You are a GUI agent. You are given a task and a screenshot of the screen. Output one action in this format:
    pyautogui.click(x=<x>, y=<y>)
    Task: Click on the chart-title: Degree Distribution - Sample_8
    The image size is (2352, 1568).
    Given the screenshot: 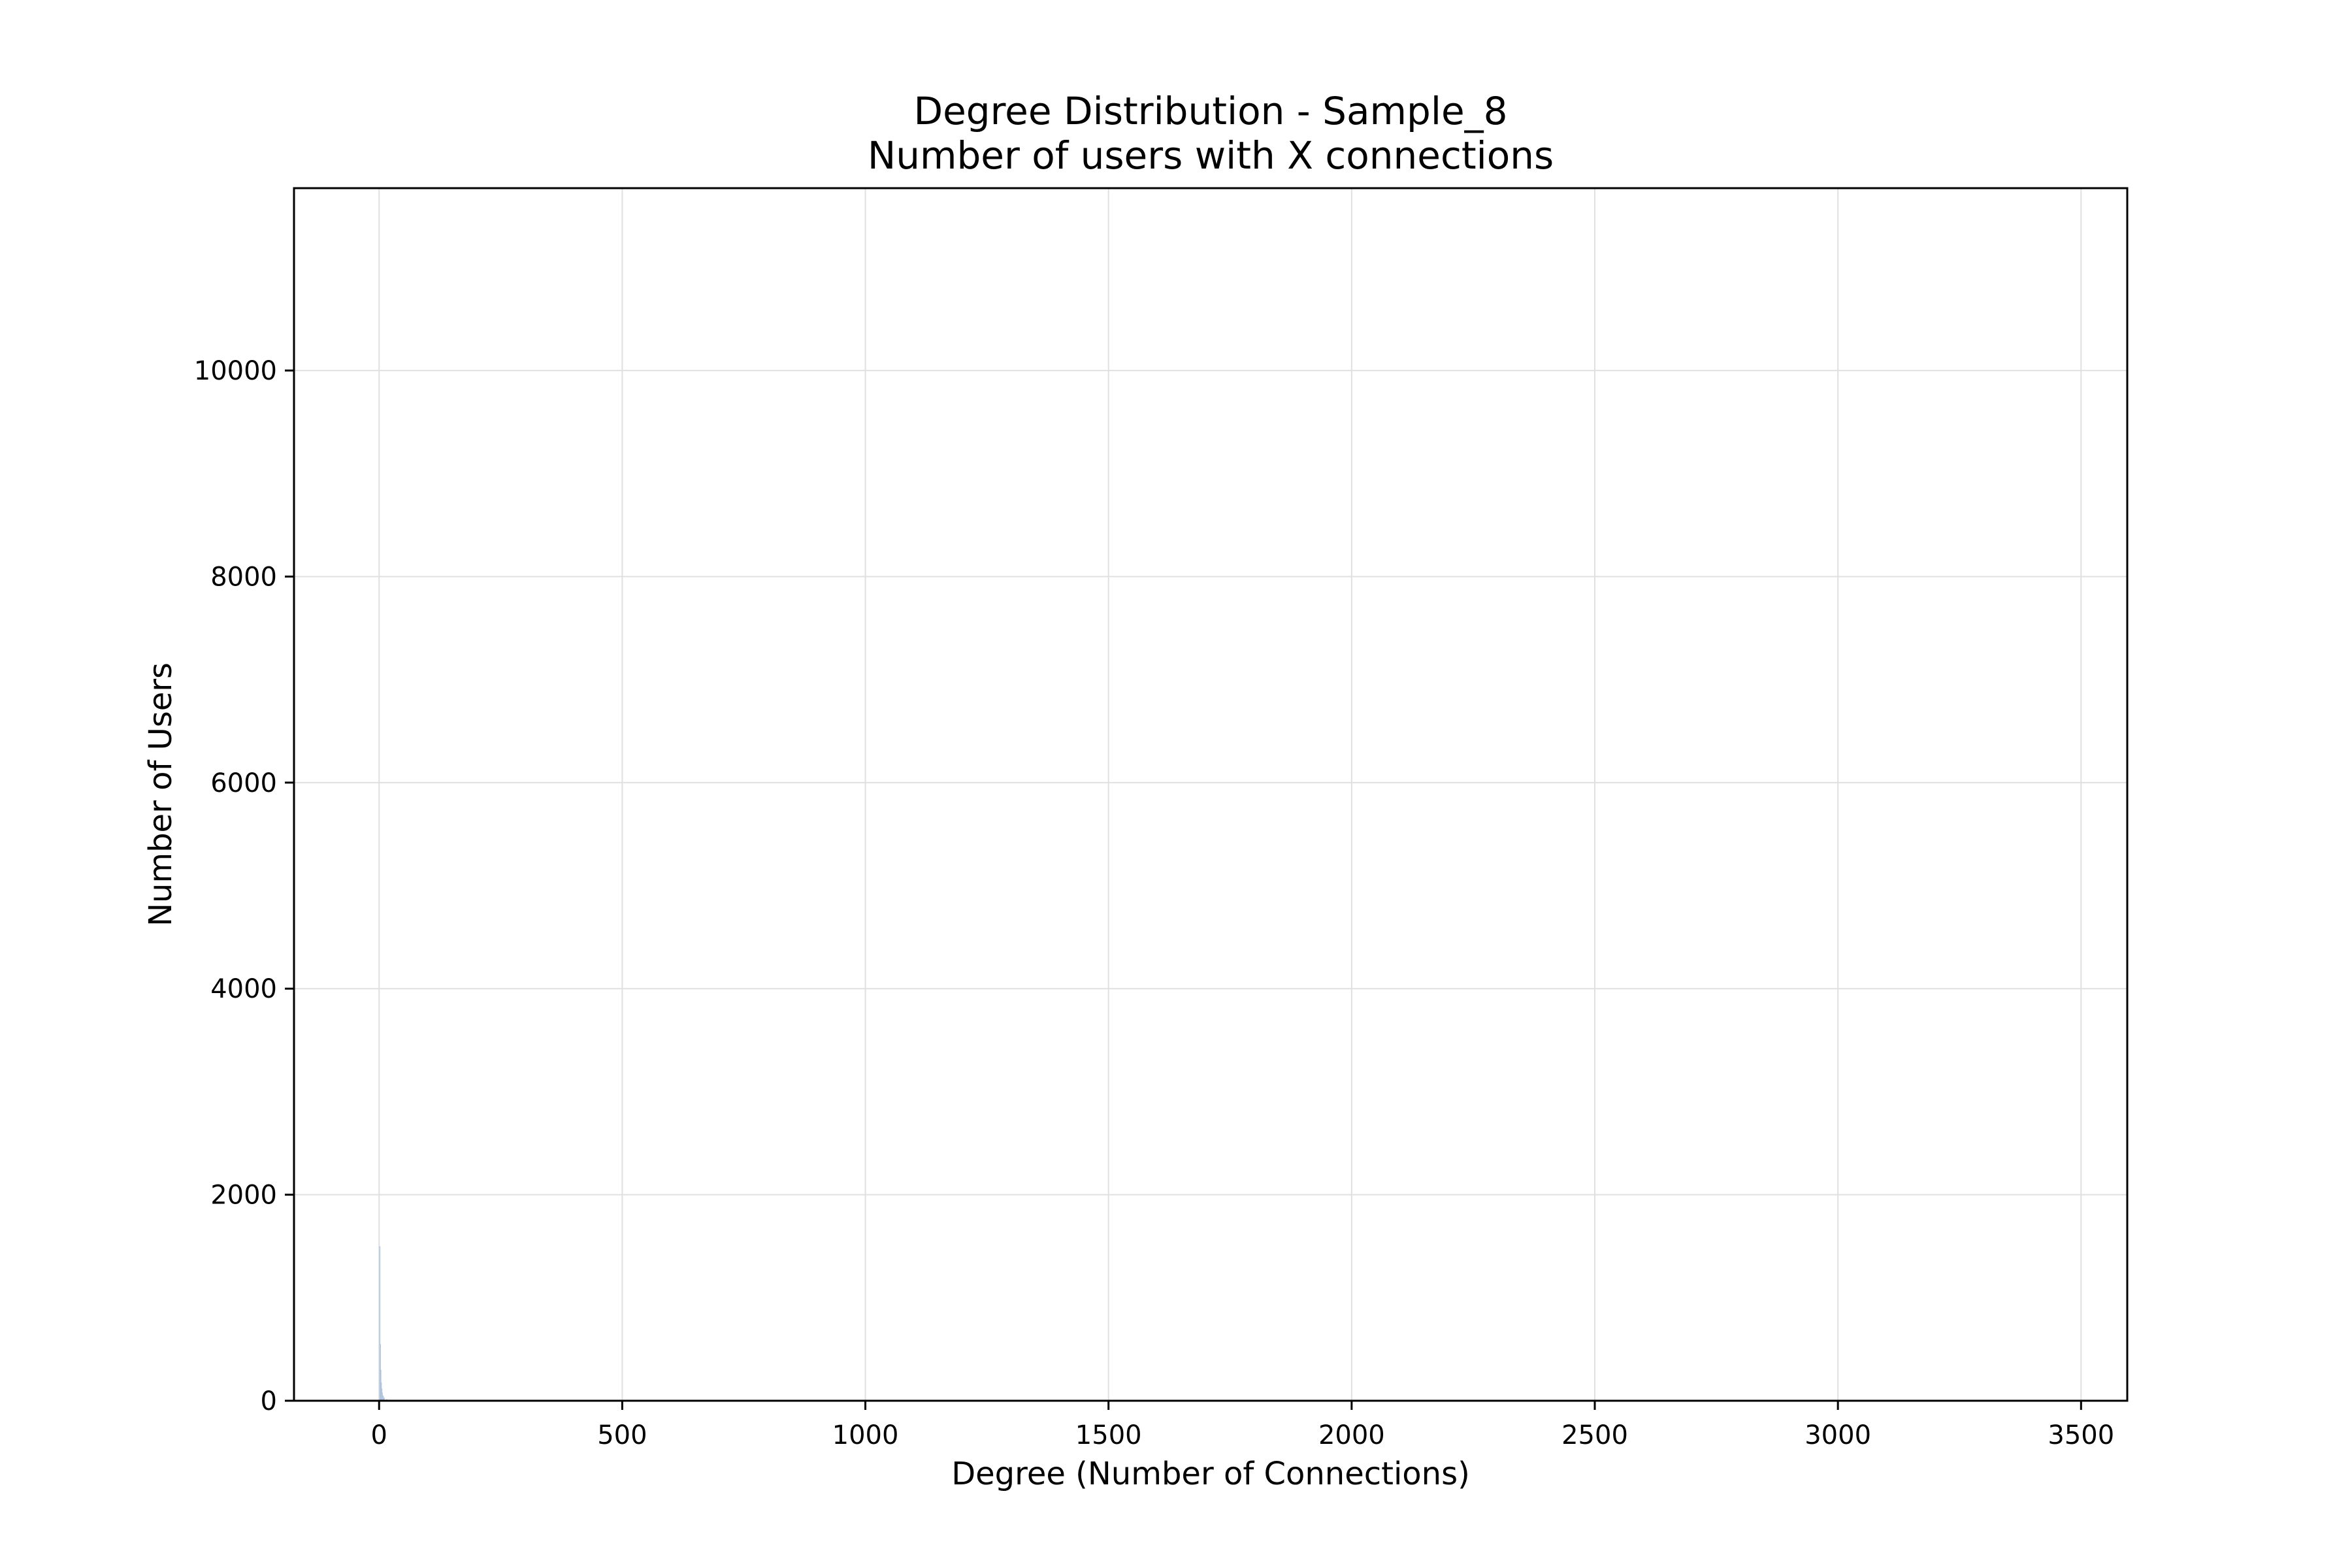 What is the action you would take?
    pyautogui.click(x=1210, y=111)
    